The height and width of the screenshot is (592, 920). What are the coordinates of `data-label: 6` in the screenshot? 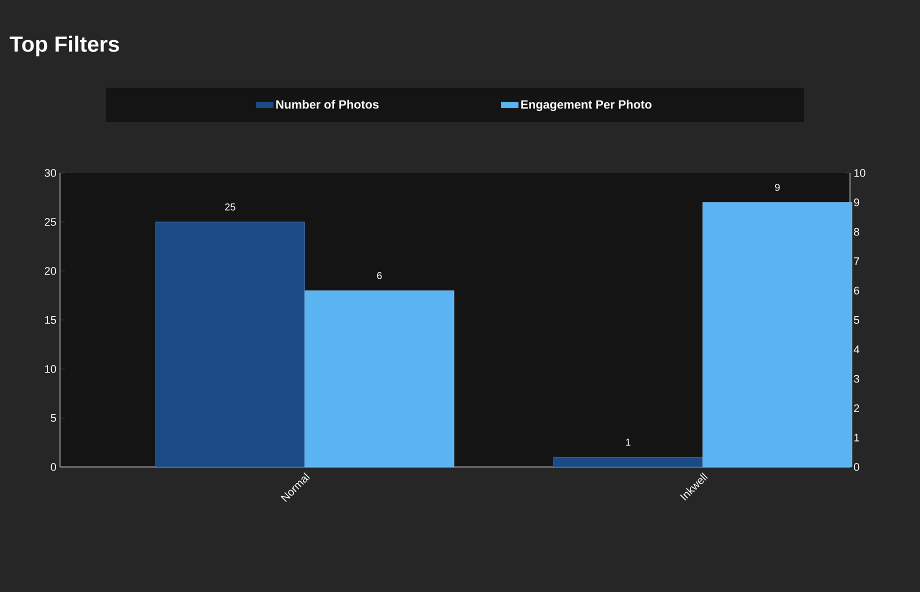 It's located at (379, 276).